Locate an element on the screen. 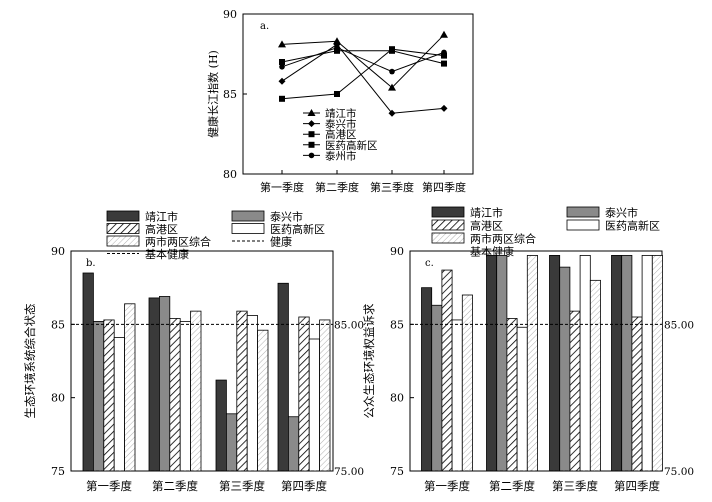  x-tick-label: 第二季度 is located at coordinates (512, 486).